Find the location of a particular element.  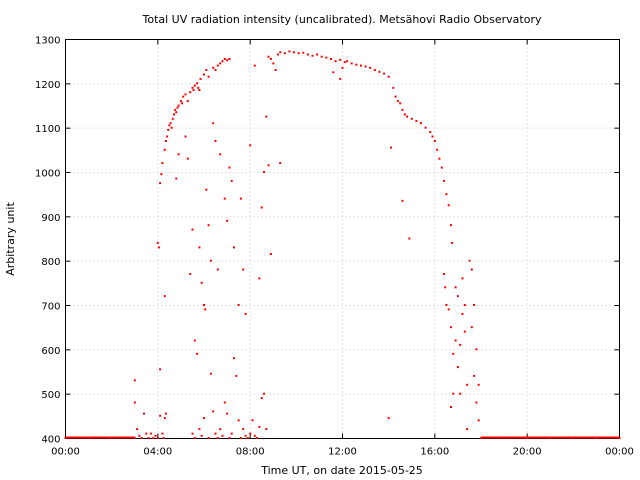

y-tick-label: 1100 is located at coordinates (47, 129).